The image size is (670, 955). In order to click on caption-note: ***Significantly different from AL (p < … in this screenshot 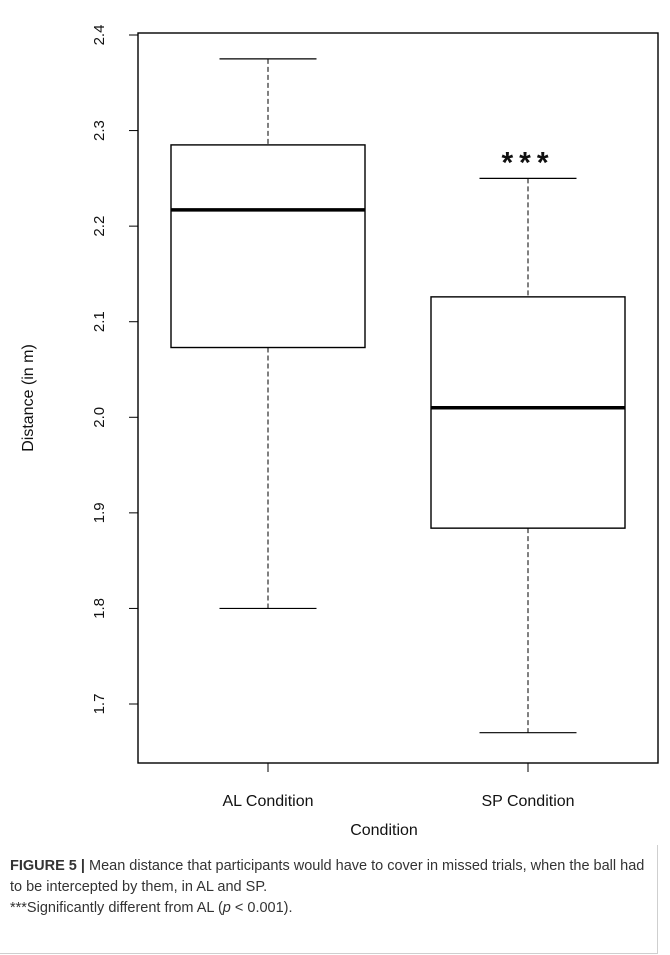, I will do `click(151, 908)`.